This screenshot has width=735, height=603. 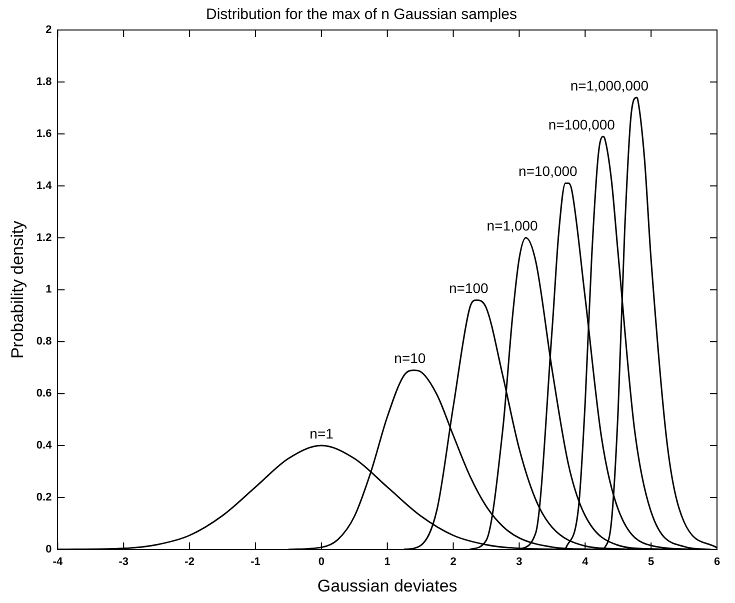 What do you see at coordinates (44, 82) in the screenshot?
I see `y-tick-label: 1.8` at bounding box center [44, 82].